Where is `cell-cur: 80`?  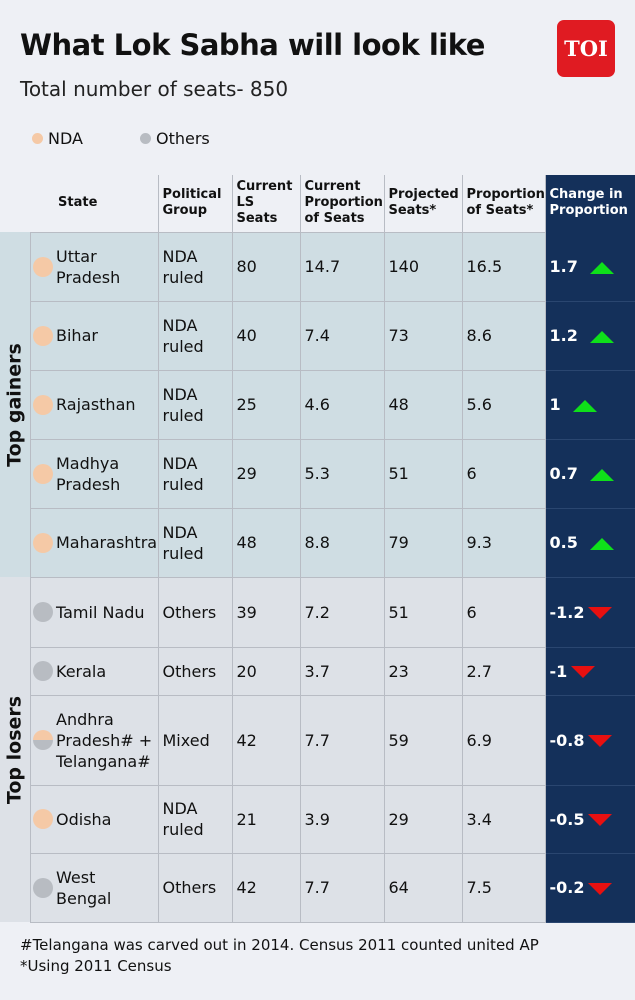
cell-cur: 80 is located at coordinates (266, 266).